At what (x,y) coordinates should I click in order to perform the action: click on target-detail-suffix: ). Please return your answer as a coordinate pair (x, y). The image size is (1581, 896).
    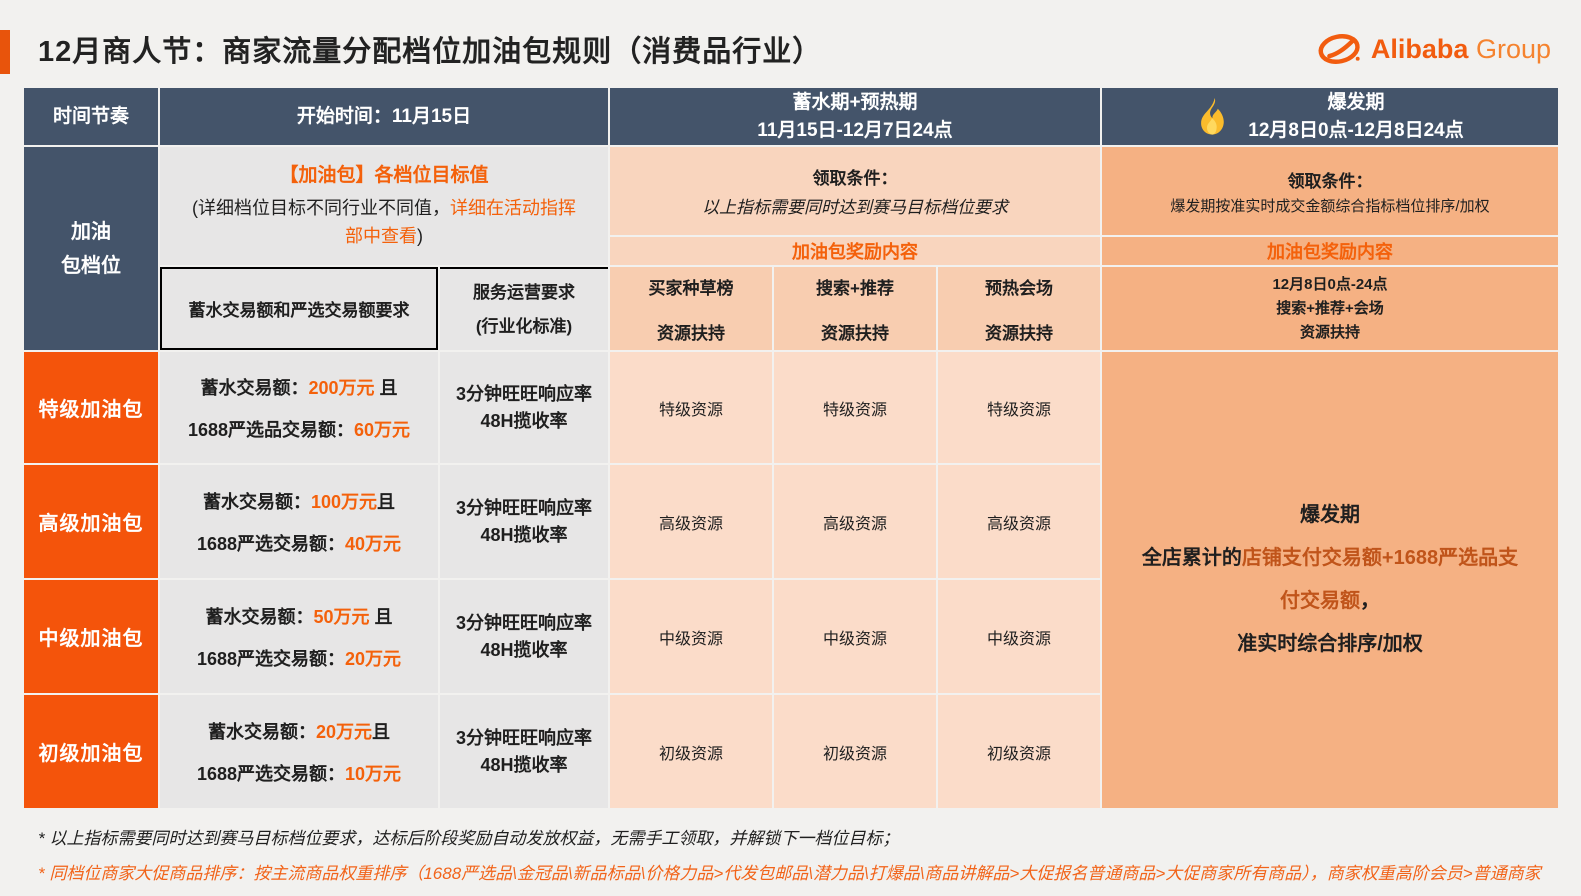
    Looking at the image, I should click on (420, 235).